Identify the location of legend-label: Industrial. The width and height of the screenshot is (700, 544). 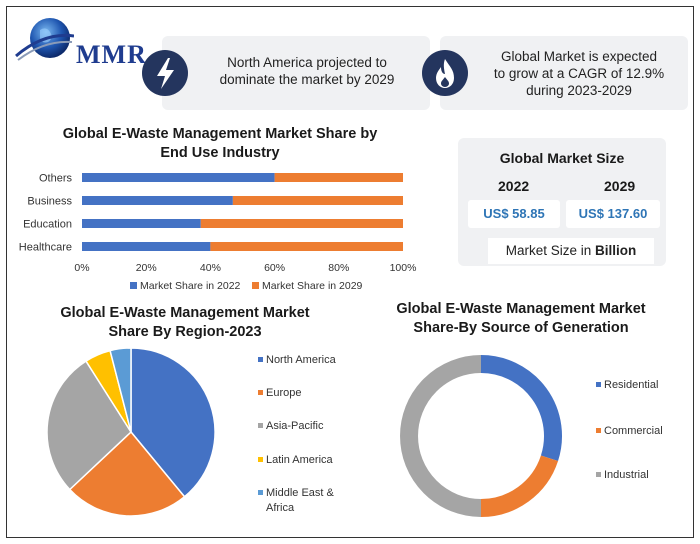
(626, 475).